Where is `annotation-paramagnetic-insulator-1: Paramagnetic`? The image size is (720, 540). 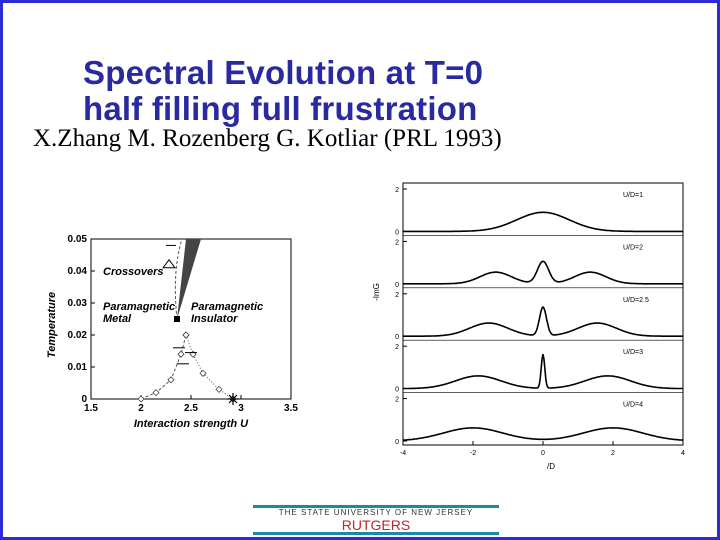 annotation-paramagnetic-insulator-1: Paramagnetic is located at coordinates (227, 307).